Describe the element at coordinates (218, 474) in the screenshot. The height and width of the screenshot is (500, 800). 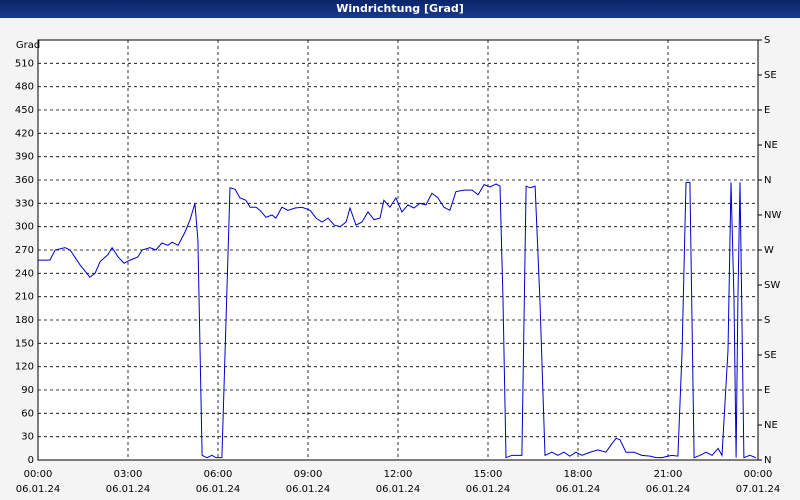
I see `x-tick-label: 06:00` at that location.